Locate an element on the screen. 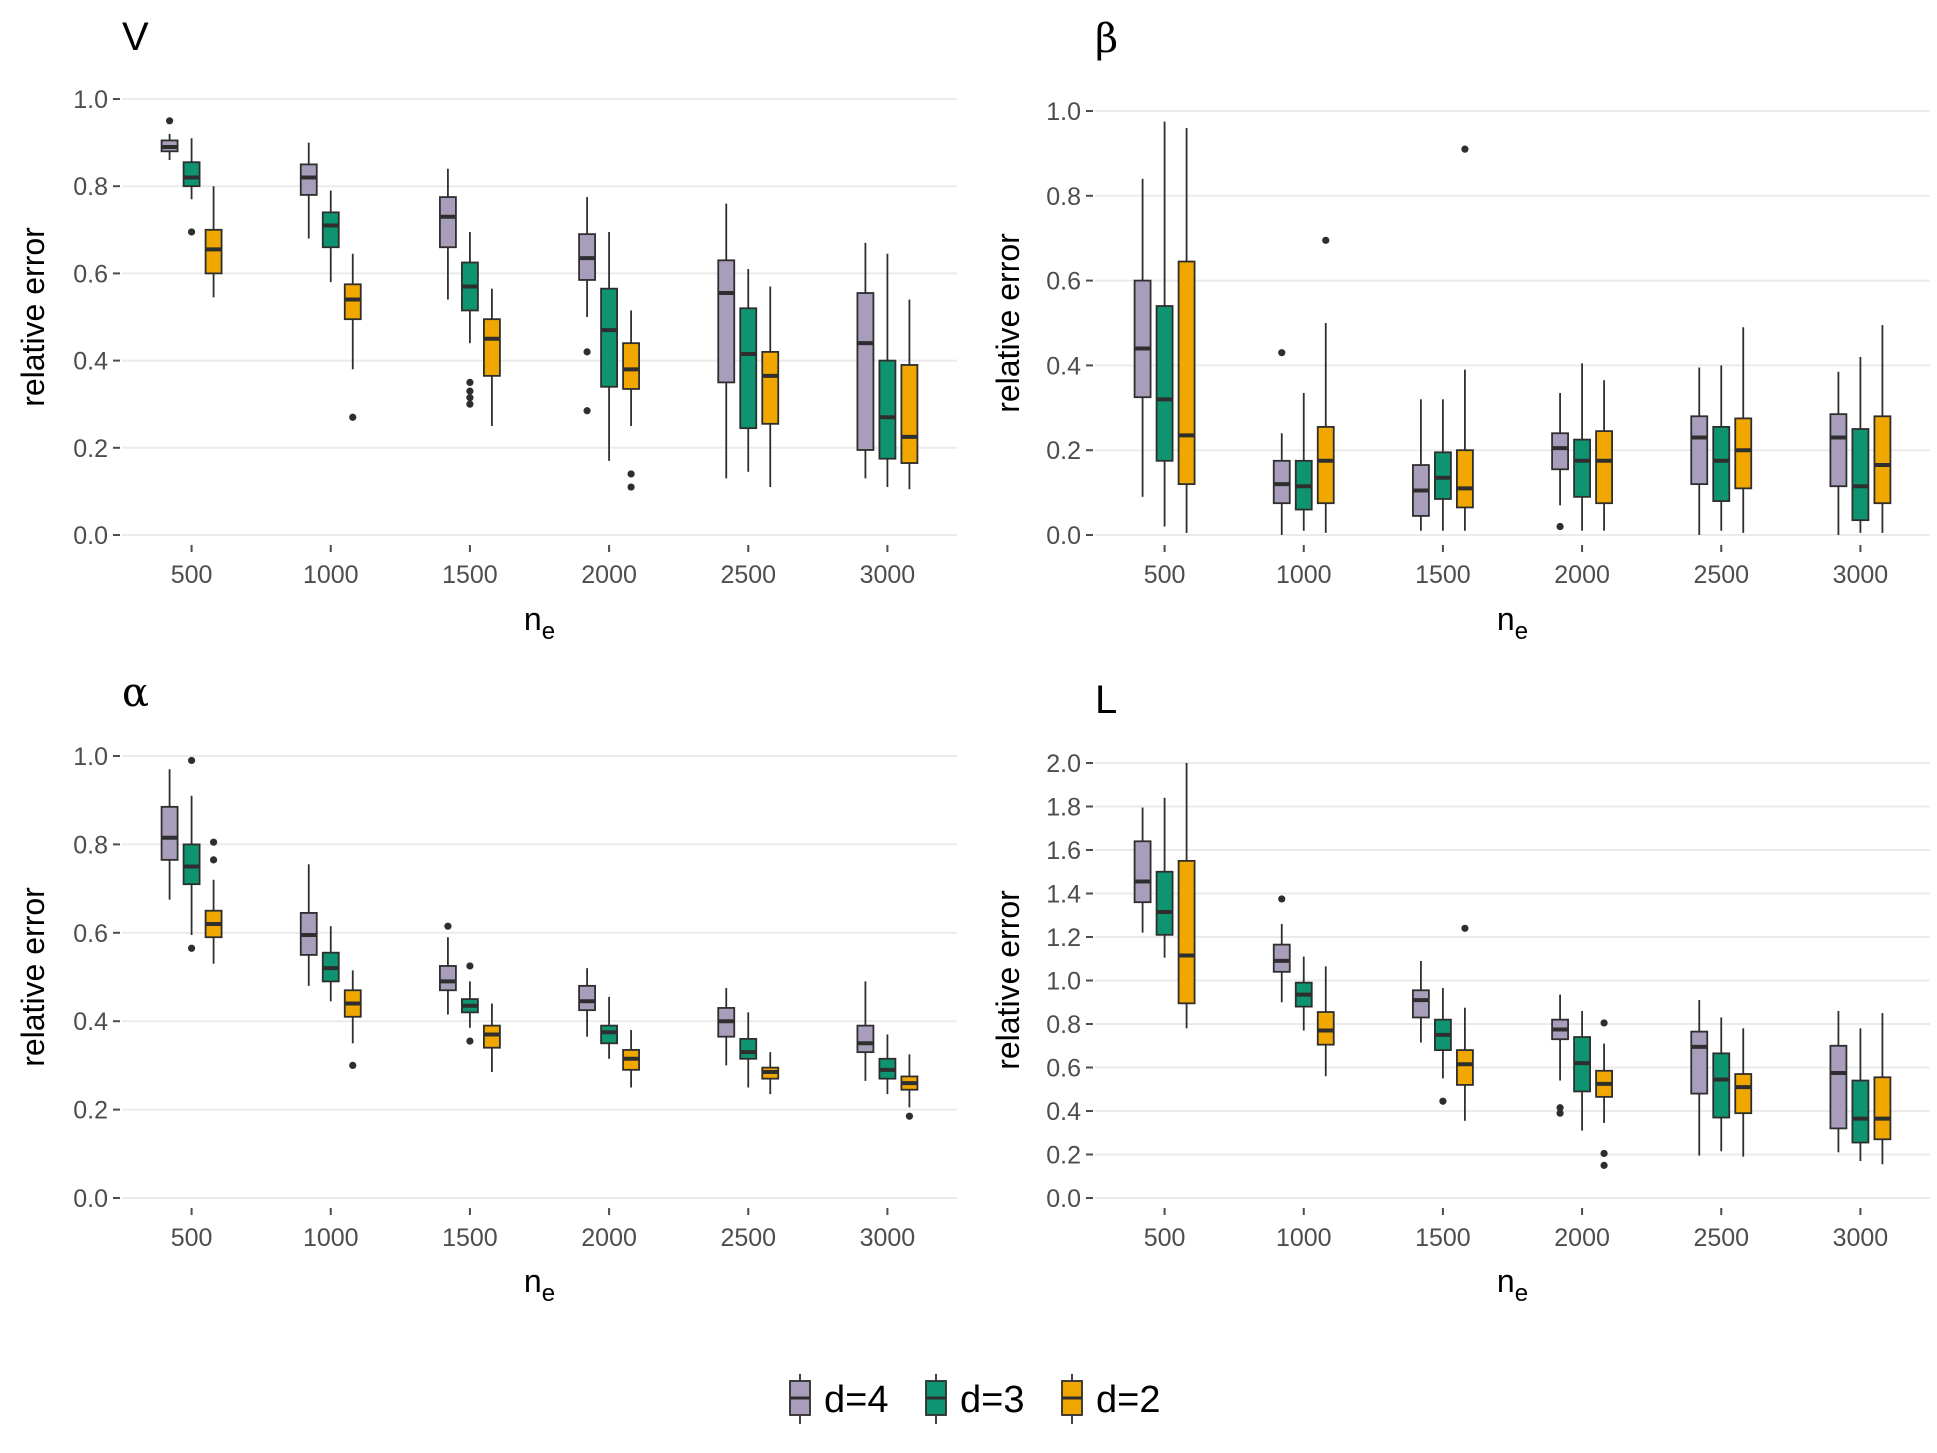  box-d=3-1000 is located at coordinates (330, 236).